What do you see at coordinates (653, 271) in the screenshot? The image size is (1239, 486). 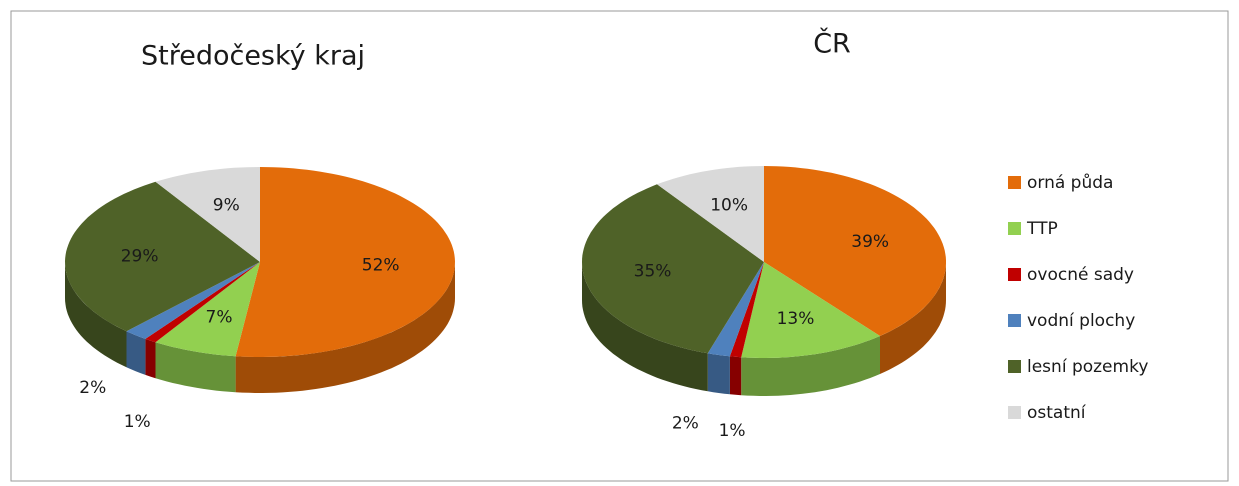 I see `data-label: 35%` at bounding box center [653, 271].